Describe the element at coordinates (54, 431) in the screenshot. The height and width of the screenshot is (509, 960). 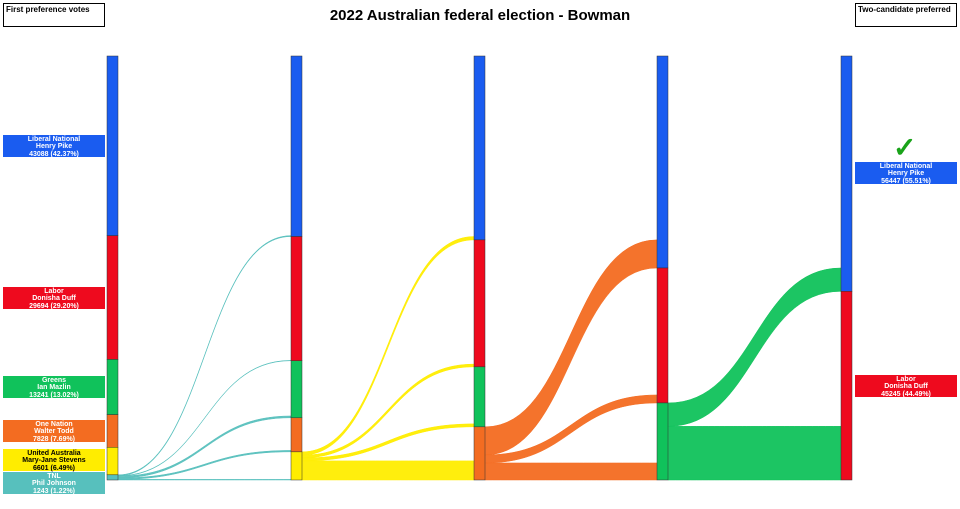
I see `label-one-nation: One Nation Walter Todd 7828 (7.69%)` at that location.